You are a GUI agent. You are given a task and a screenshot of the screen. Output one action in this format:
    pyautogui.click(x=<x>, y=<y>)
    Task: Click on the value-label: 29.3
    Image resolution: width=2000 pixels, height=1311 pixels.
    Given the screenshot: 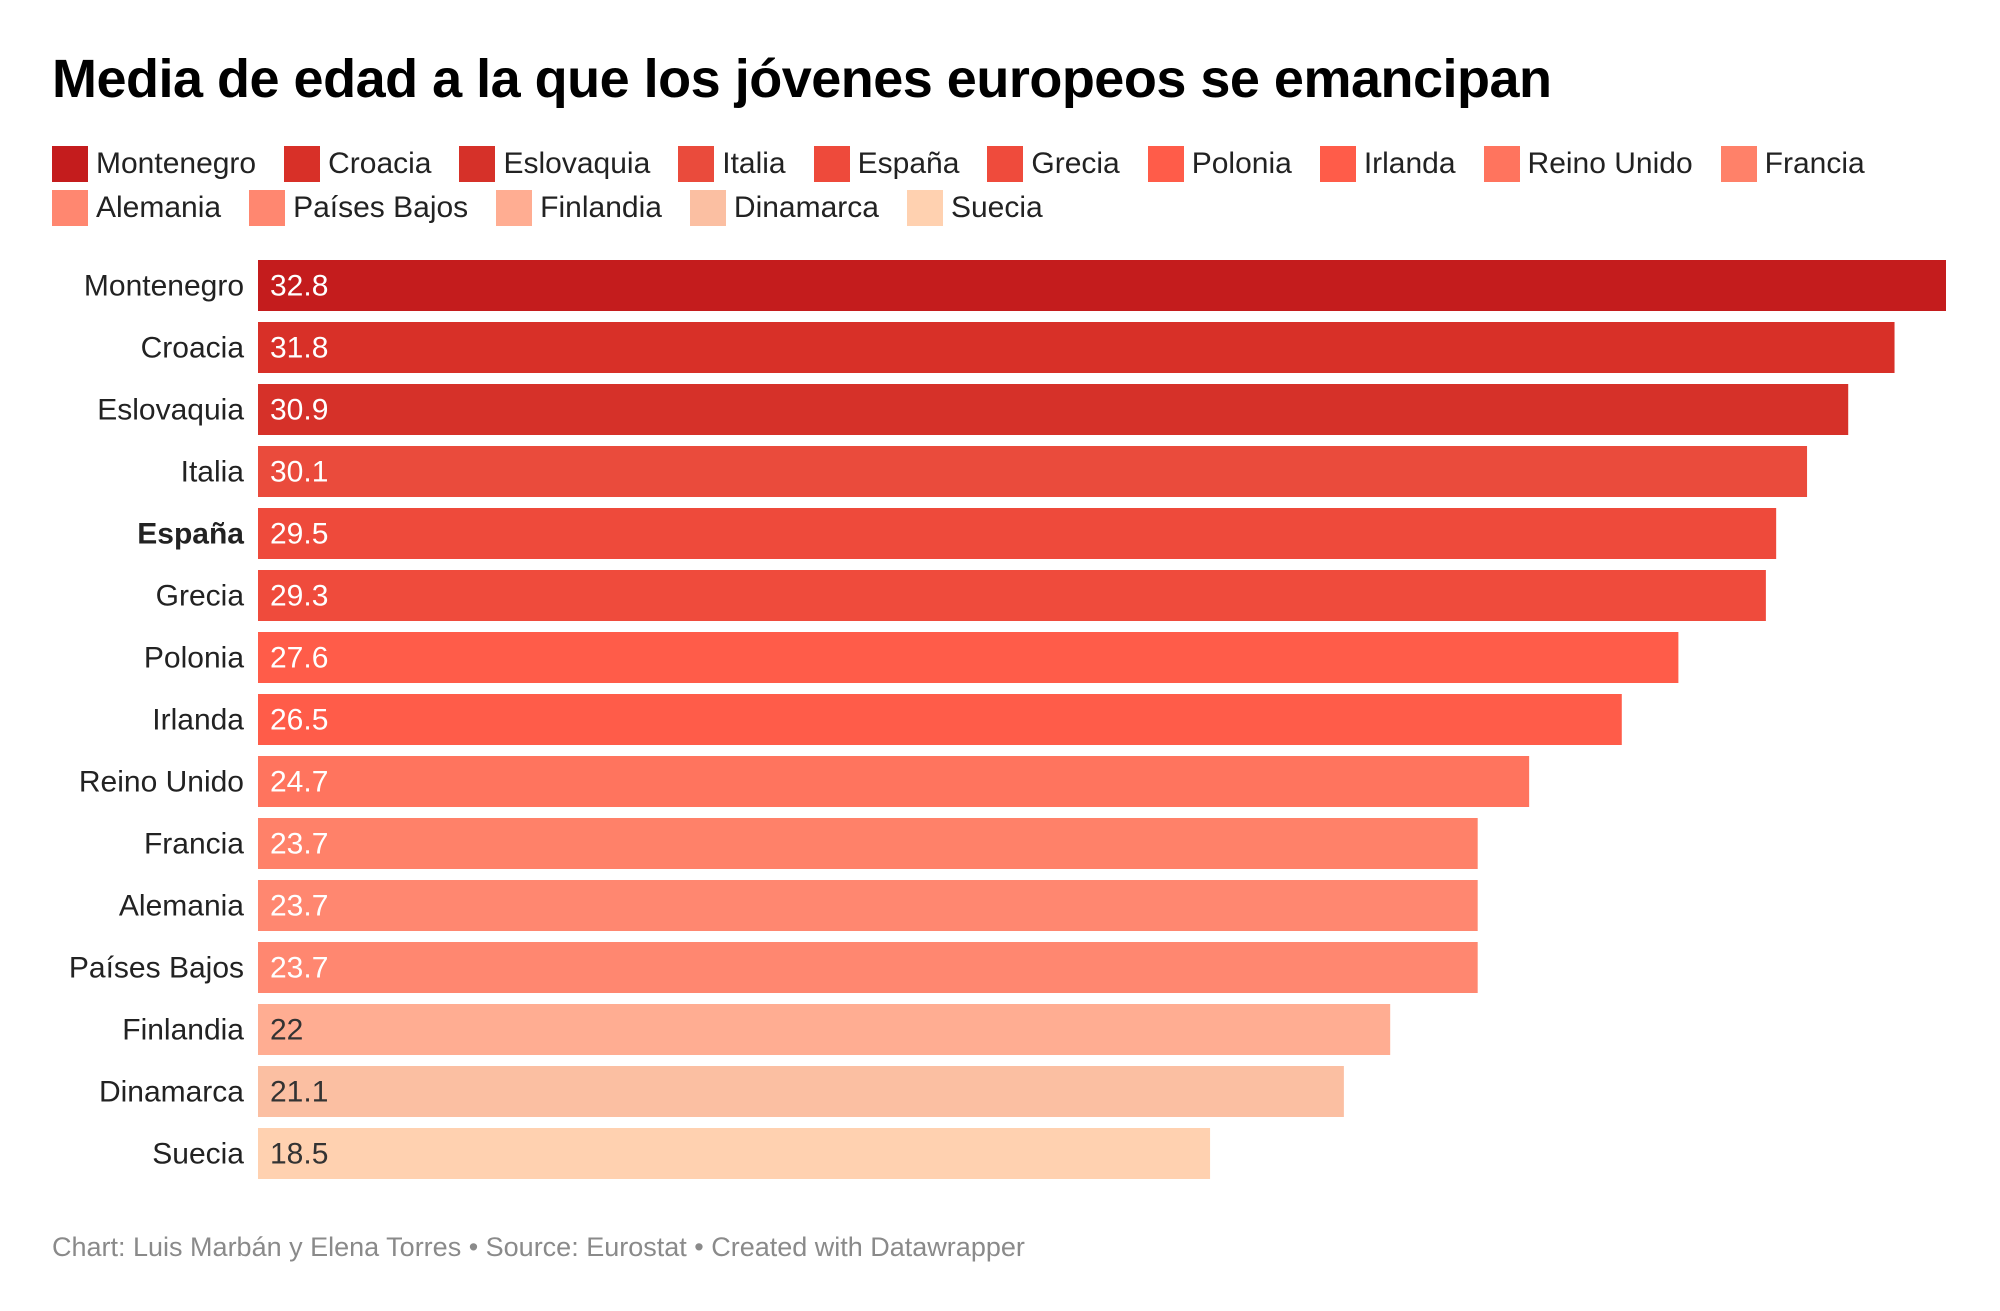 What is the action you would take?
    pyautogui.click(x=299, y=596)
    